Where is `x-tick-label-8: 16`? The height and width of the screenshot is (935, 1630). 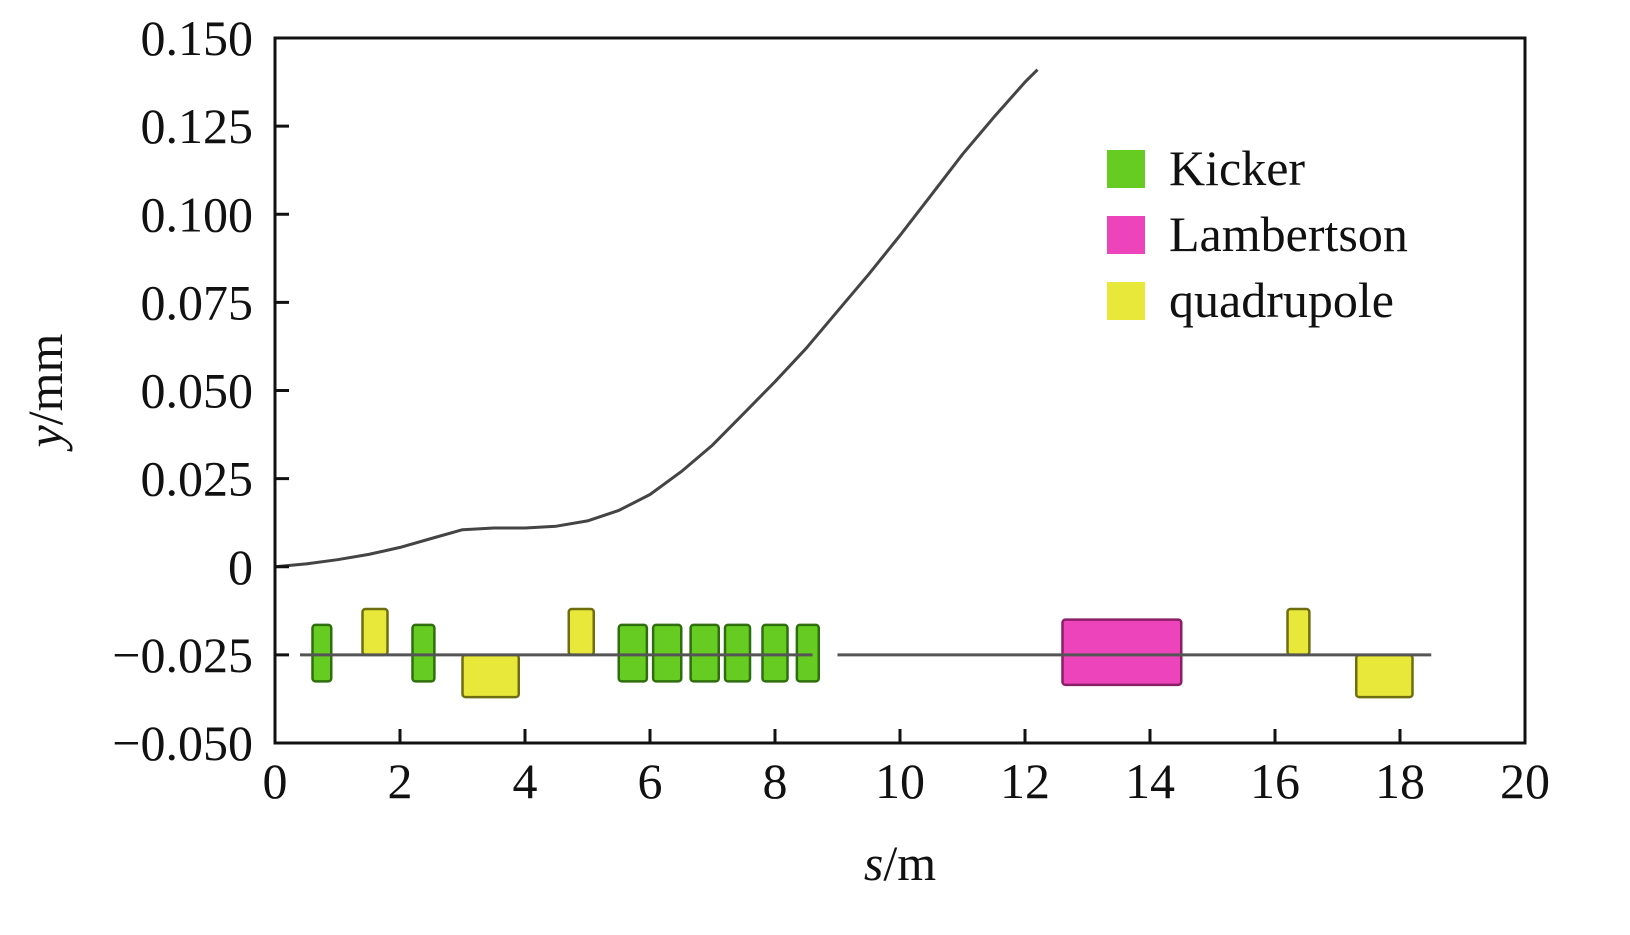
x-tick-label-8: 16 is located at coordinates (1275, 781).